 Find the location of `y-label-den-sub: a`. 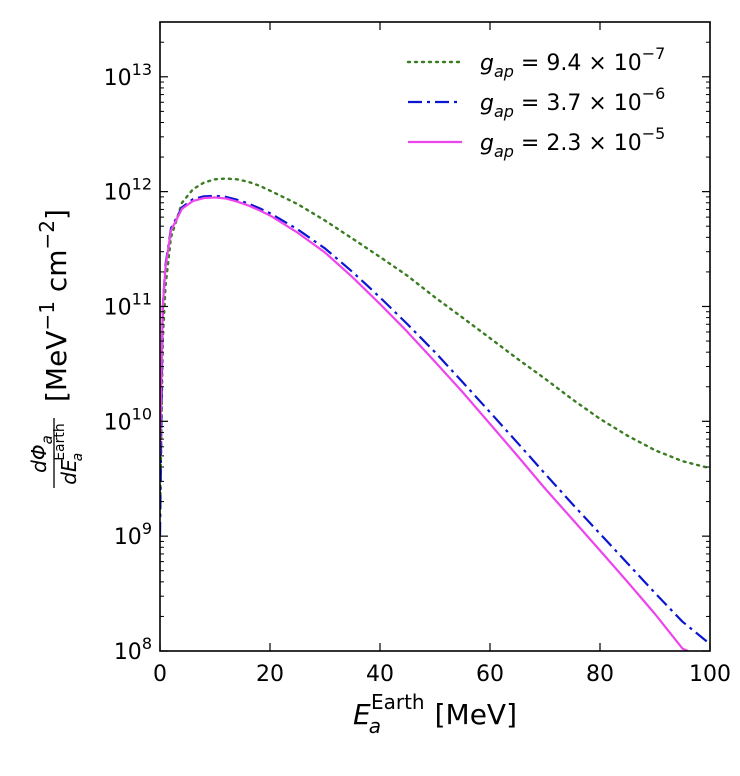

y-label-den-sub: a is located at coordinates (78, 457).